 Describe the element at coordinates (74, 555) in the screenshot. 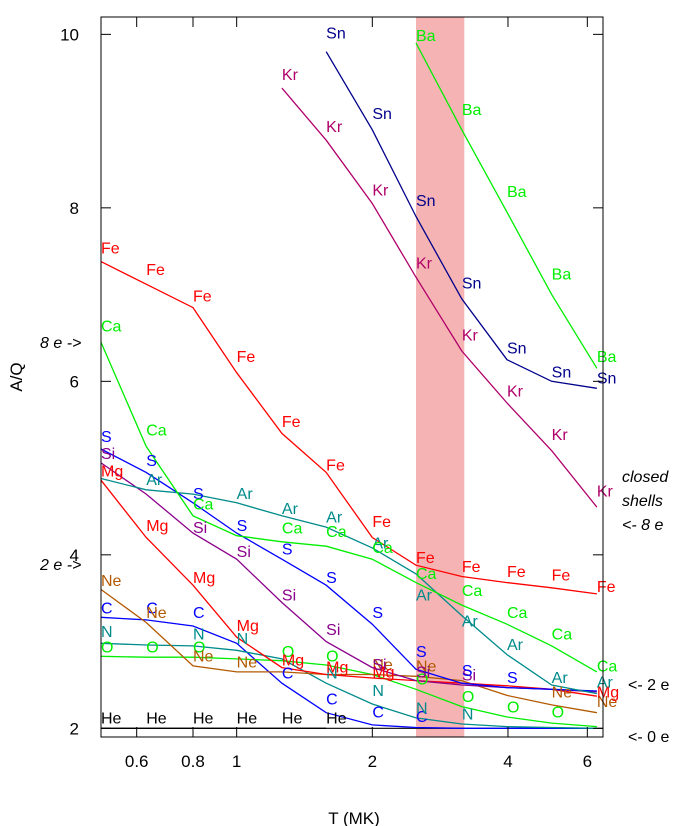

I see `y-tick-label: 4` at that location.